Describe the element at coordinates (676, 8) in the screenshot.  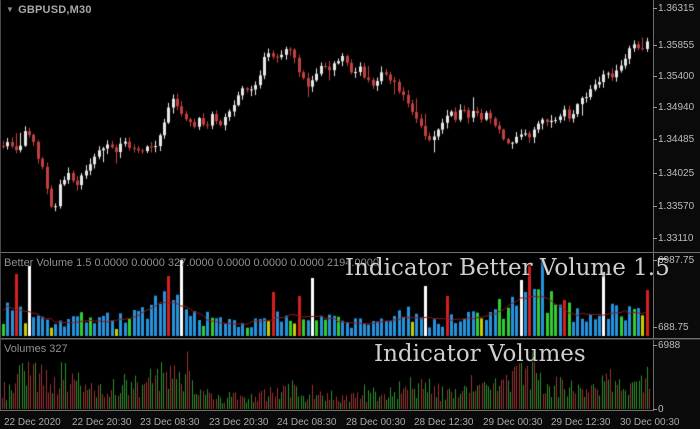
I see `price-scale-label: 1.36315` at that location.